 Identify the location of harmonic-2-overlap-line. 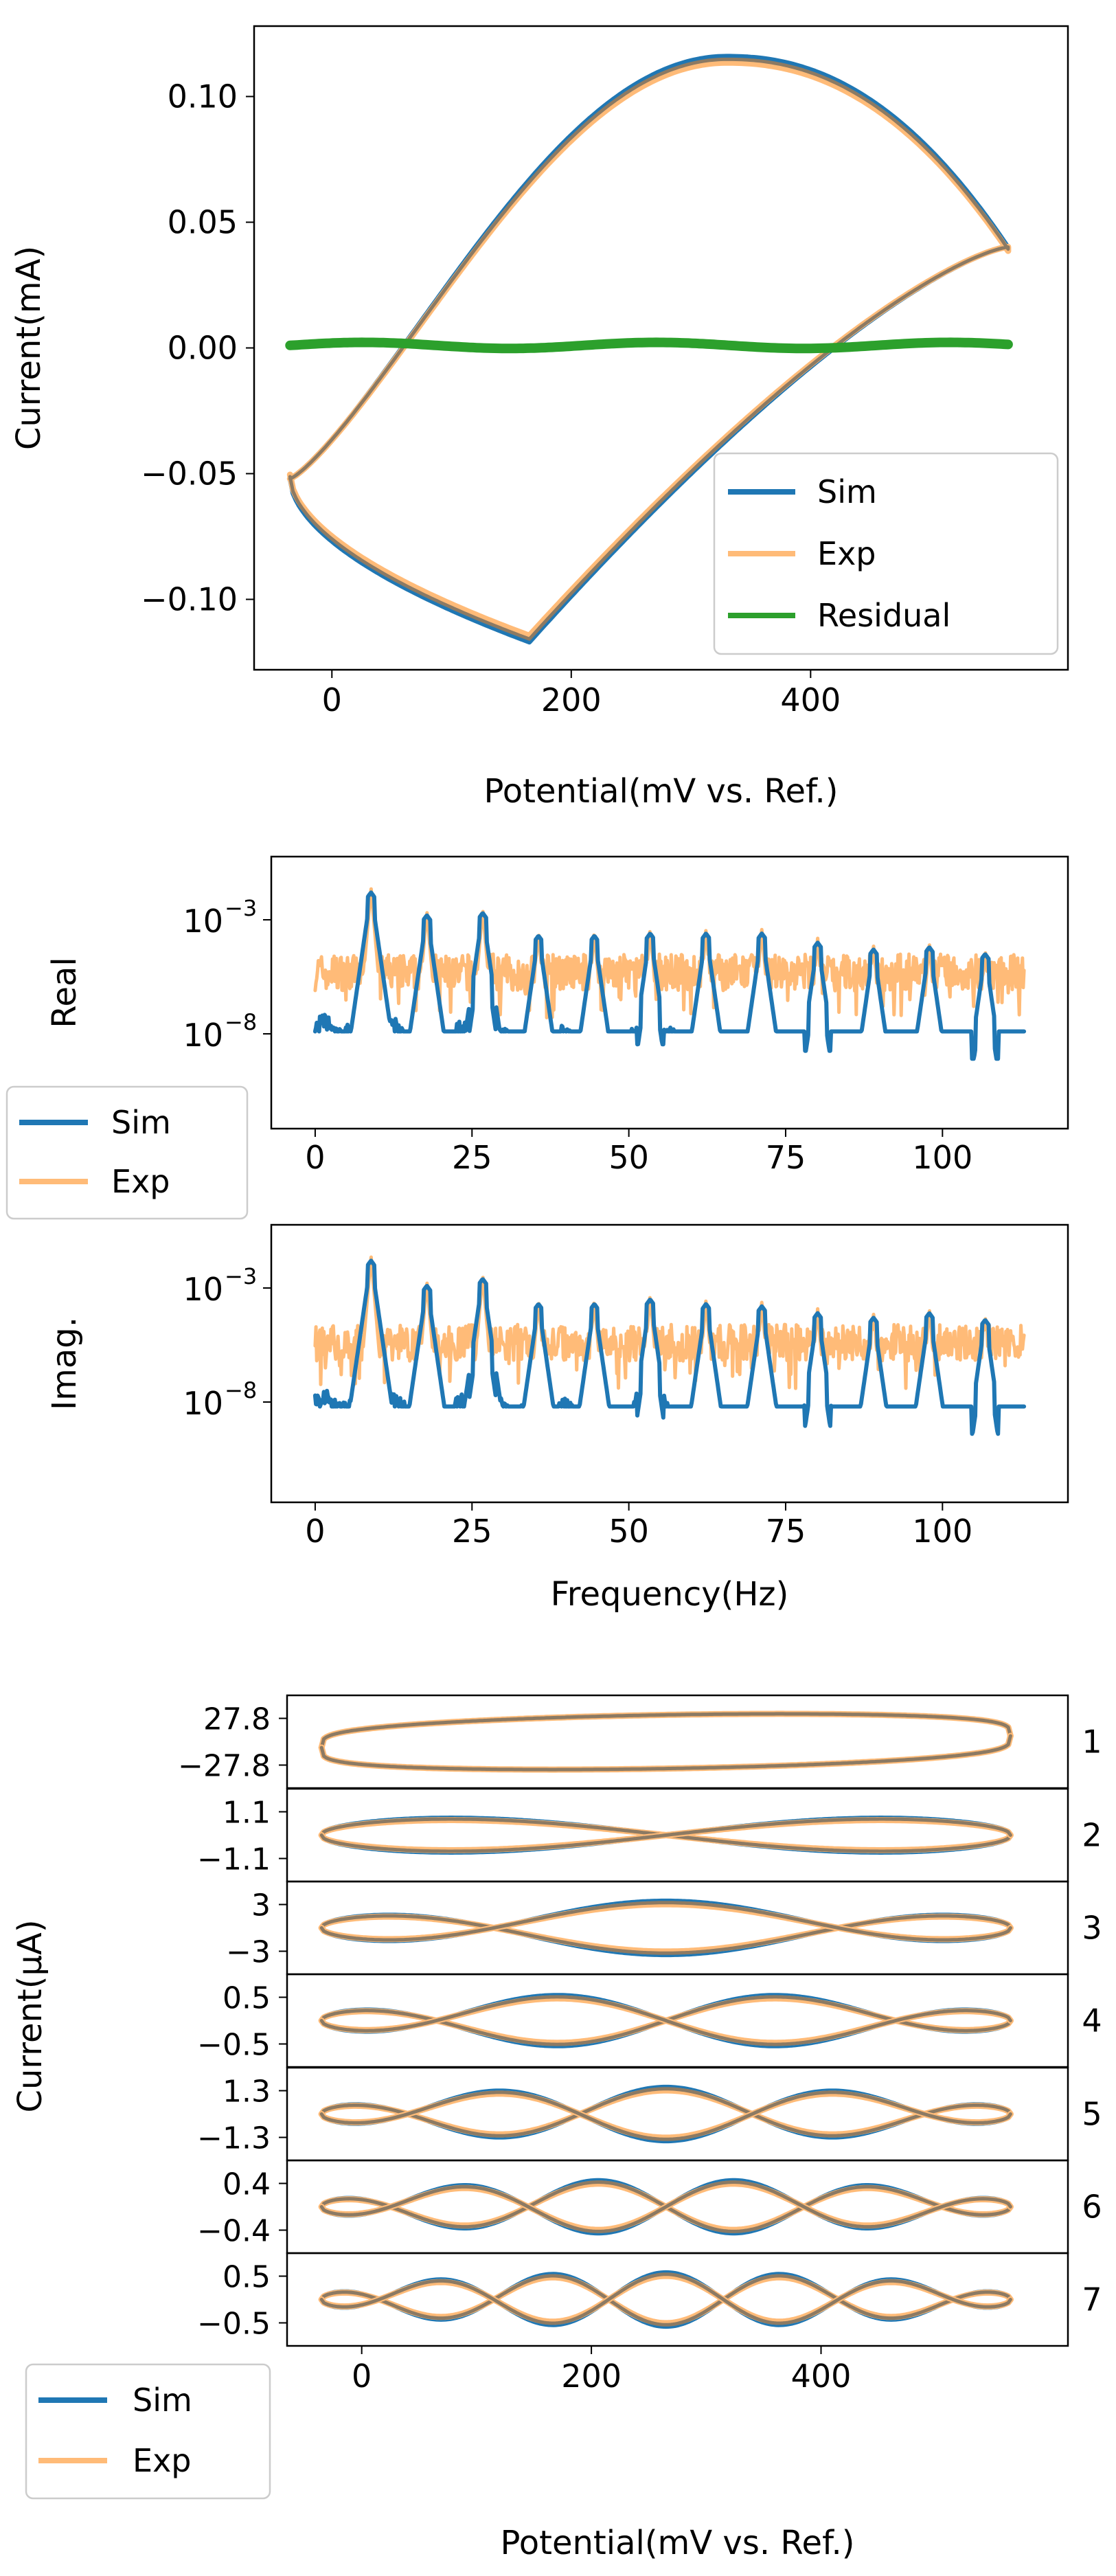
(665, 1835).